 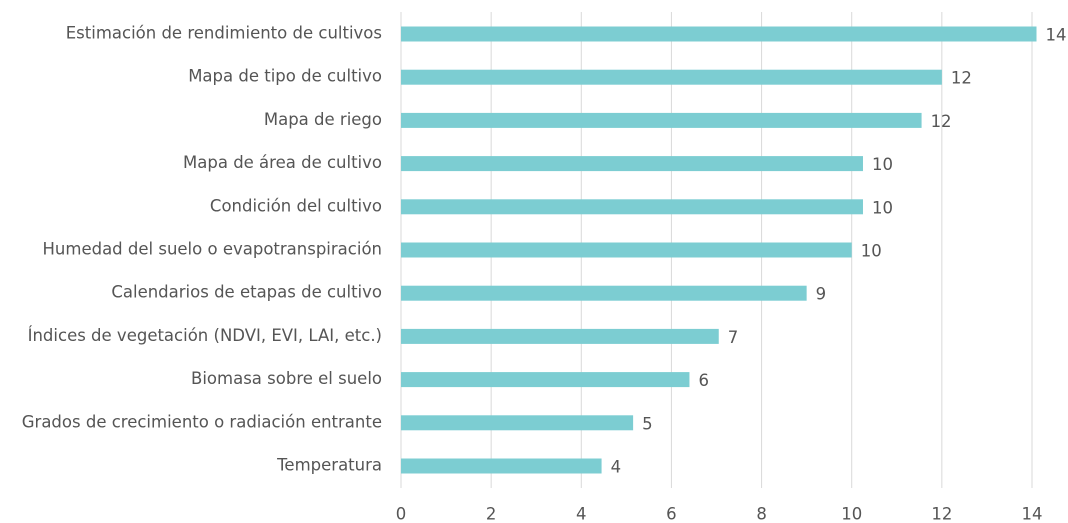 I want to click on y-tick-label: Calendarios de etapas de cultivo, so click(x=246, y=292).